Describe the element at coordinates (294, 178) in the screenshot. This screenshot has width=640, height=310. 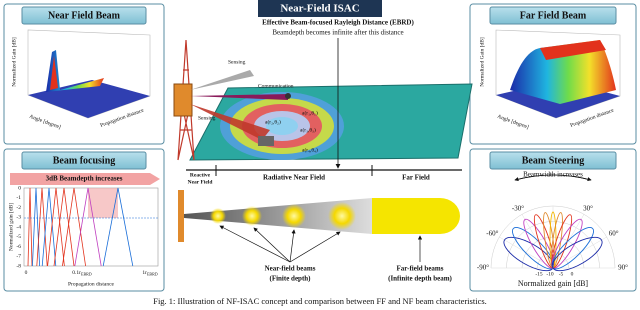
I see `zone-label: Radiative Near Field` at that location.